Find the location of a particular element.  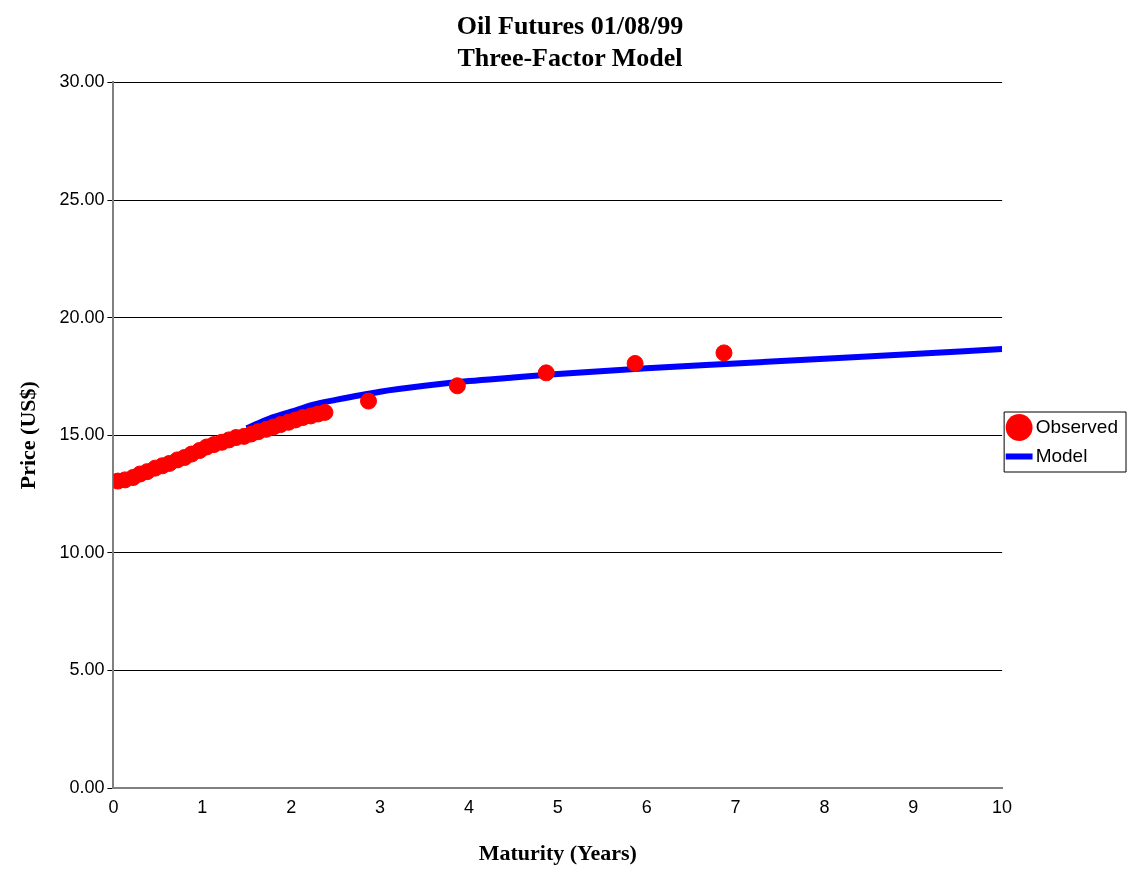

y-tick-label: 30.00 is located at coordinates (82, 81).